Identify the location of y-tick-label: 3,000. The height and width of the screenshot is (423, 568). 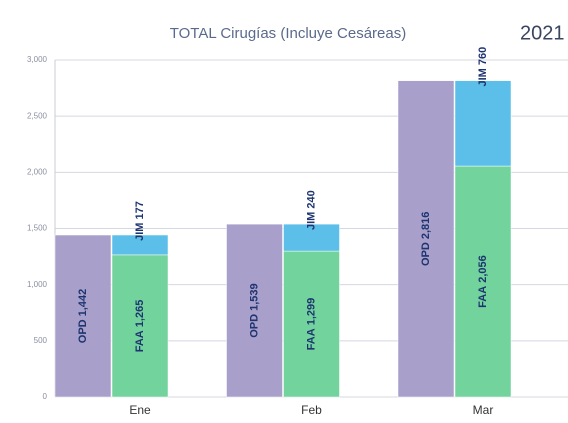
(37, 59).